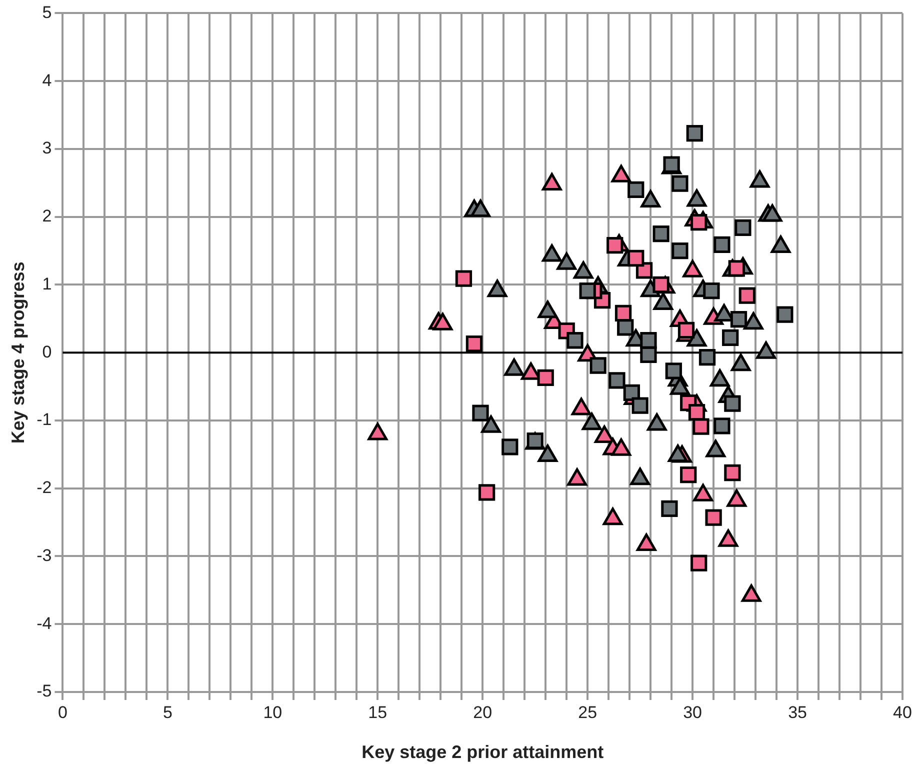 The image size is (915, 772). I want to click on y-tick-label: 2, so click(47, 216).